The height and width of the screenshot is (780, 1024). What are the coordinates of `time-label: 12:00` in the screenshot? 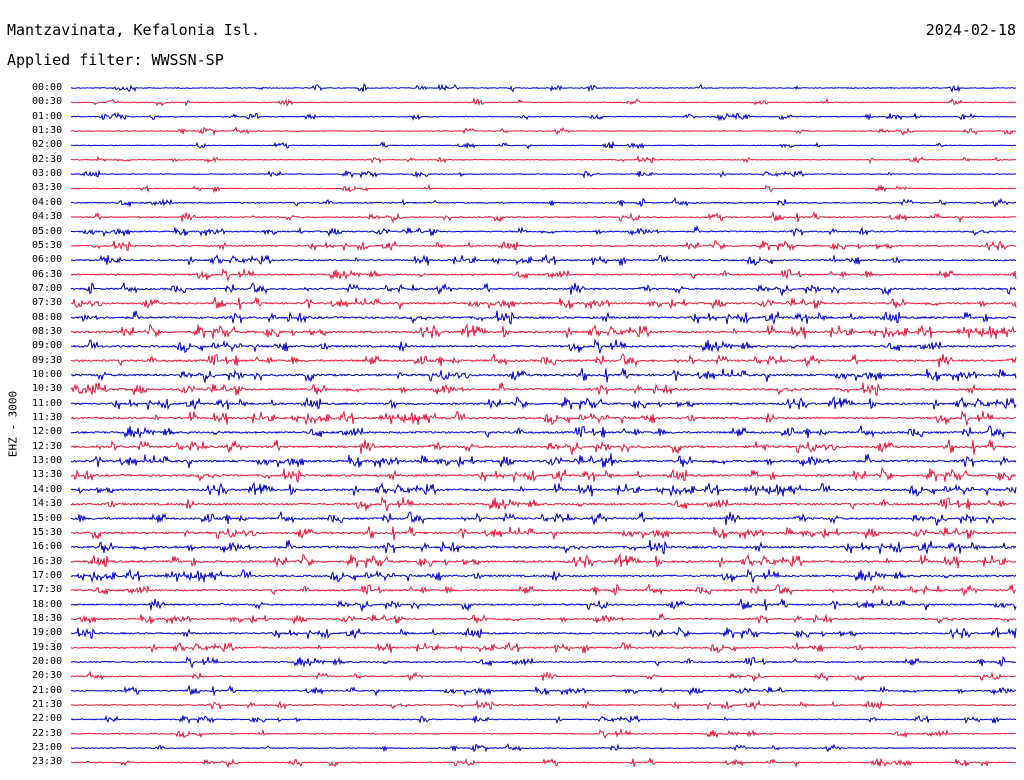 It's located at (47, 432).